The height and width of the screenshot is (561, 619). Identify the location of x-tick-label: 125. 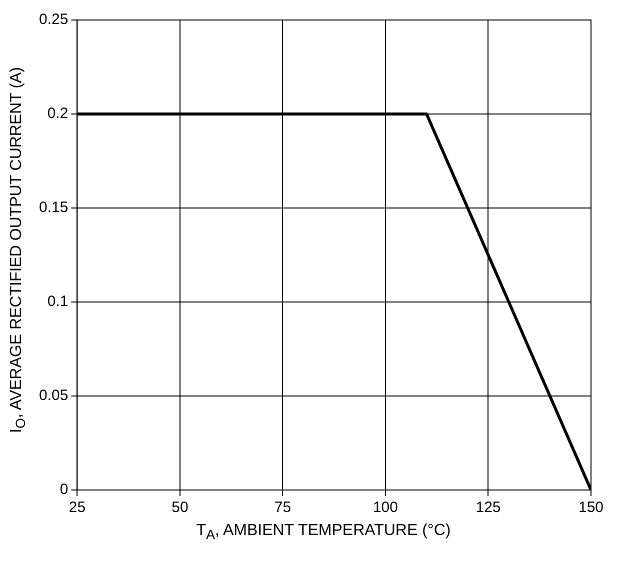
(488, 507).